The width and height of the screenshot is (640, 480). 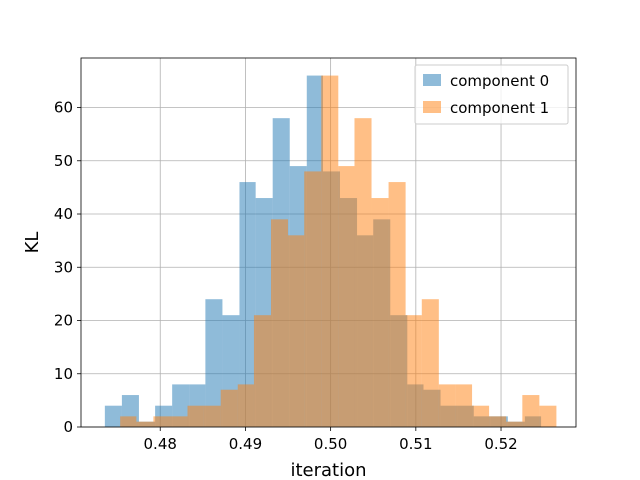 What do you see at coordinates (63, 214) in the screenshot?
I see `y-tick-label: 40` at bounding box center [63, 214].